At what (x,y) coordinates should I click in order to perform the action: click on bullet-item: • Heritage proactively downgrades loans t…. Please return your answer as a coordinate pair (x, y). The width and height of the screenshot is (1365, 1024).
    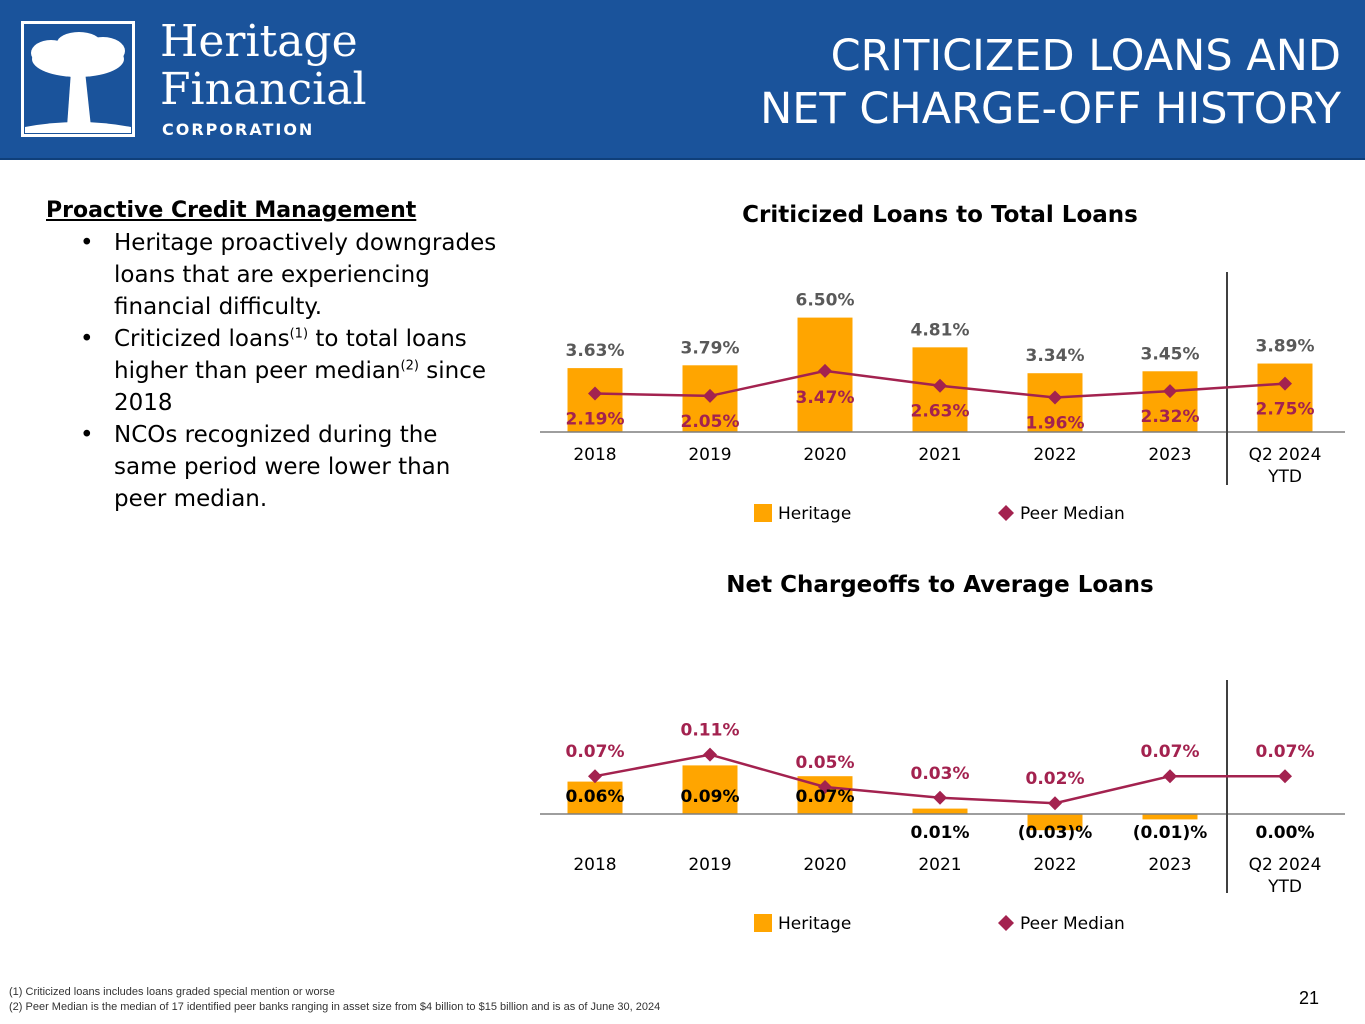
    Looking at the image, I should click on (276, 275).